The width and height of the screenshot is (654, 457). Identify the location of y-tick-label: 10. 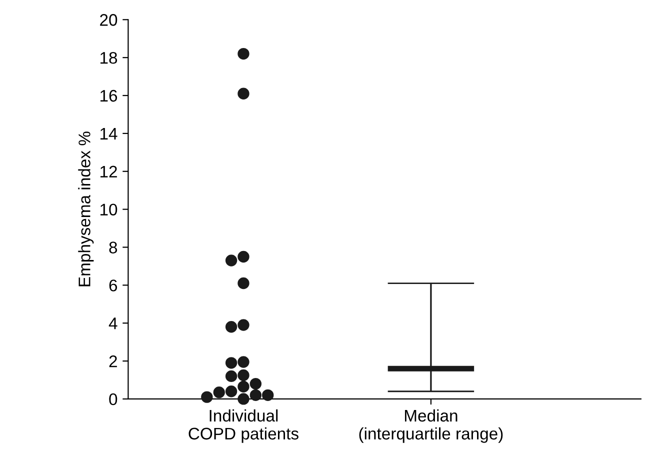
(109, 210).